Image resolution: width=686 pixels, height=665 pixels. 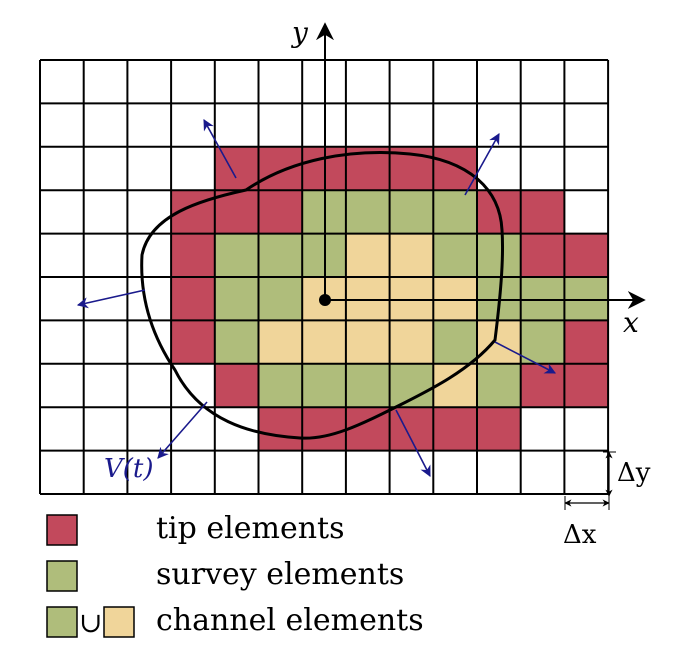 I want to click on velocity-label: V(t), so click(x=129, y=469).